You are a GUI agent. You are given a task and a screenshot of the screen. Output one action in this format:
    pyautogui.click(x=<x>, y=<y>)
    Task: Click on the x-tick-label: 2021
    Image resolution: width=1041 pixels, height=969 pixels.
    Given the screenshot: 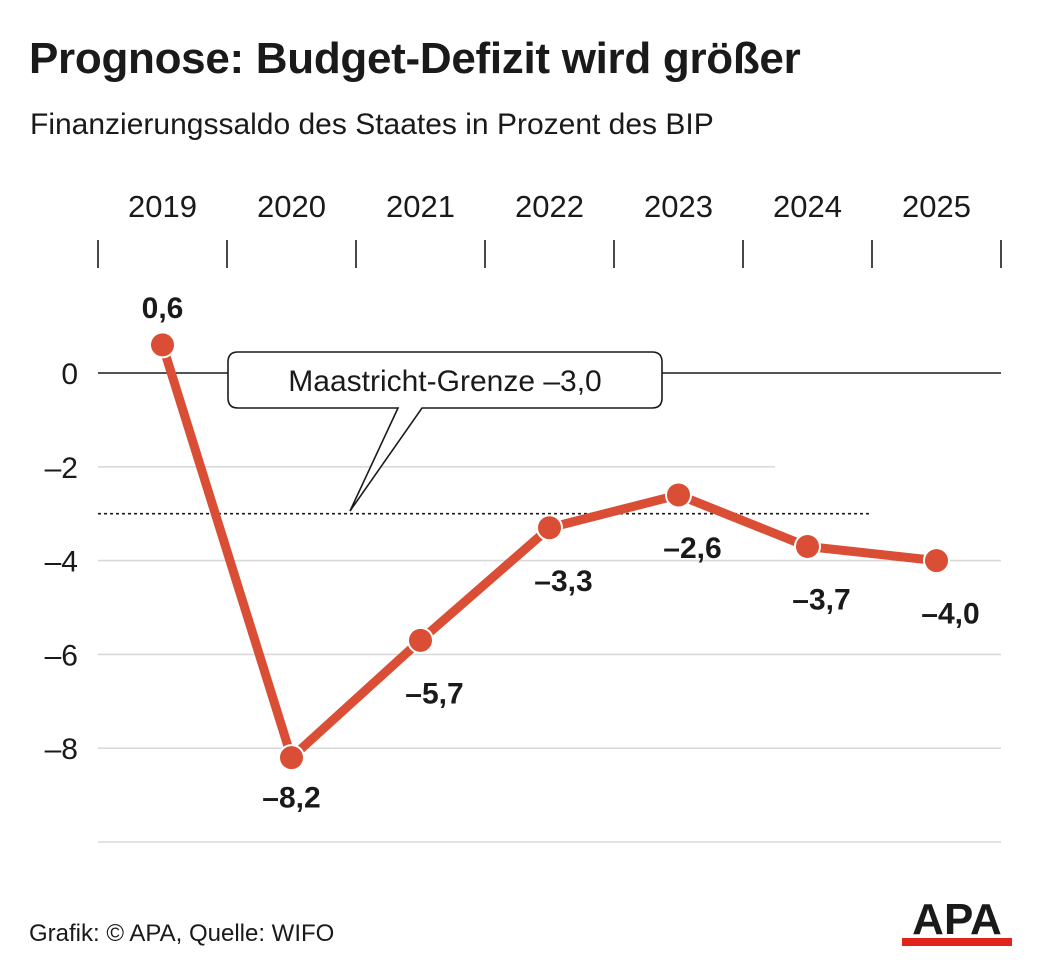 What is the action you would take?
    pyautogui.click(x=420, y=206)
    